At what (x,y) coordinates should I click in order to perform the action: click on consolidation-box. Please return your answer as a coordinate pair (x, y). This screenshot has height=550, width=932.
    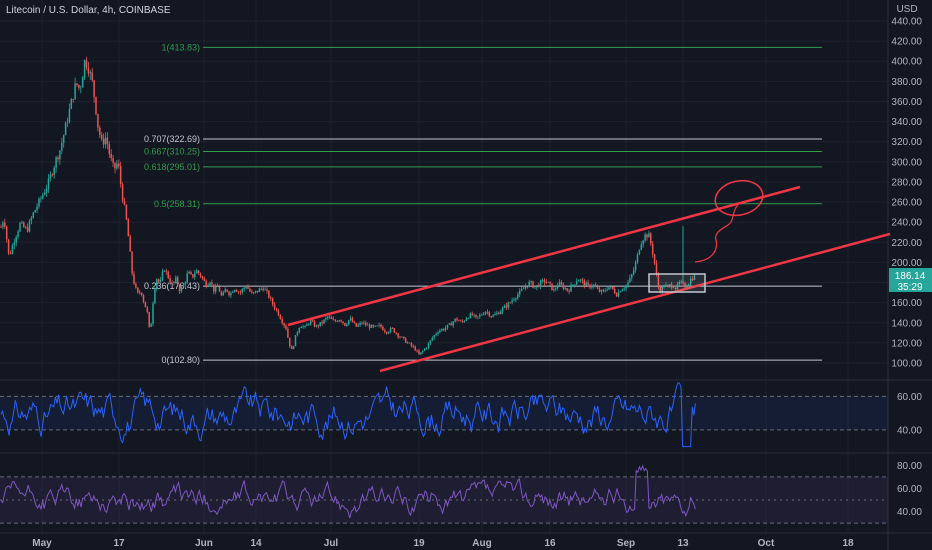
    Looking at the image, I should click on (677, 283).